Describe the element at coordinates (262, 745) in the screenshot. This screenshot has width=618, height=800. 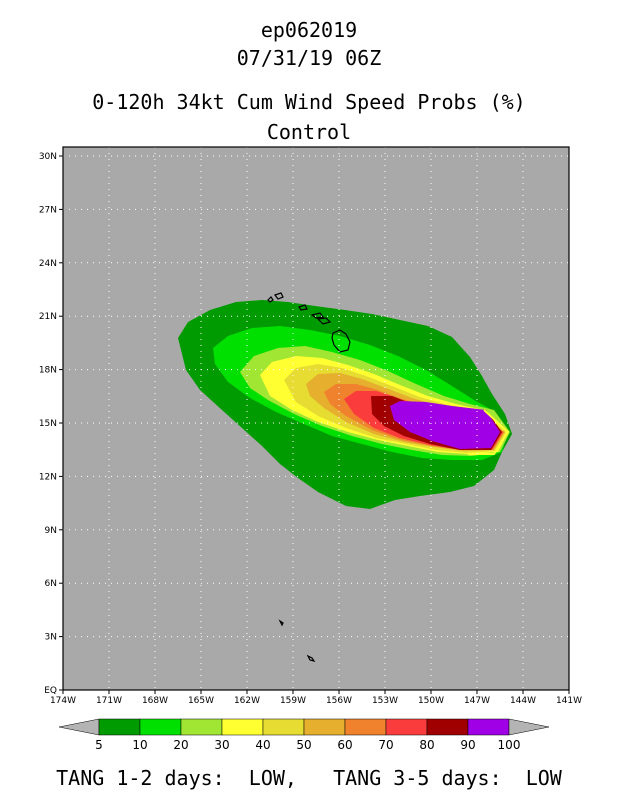
I see `legend-label: 40` at that location.